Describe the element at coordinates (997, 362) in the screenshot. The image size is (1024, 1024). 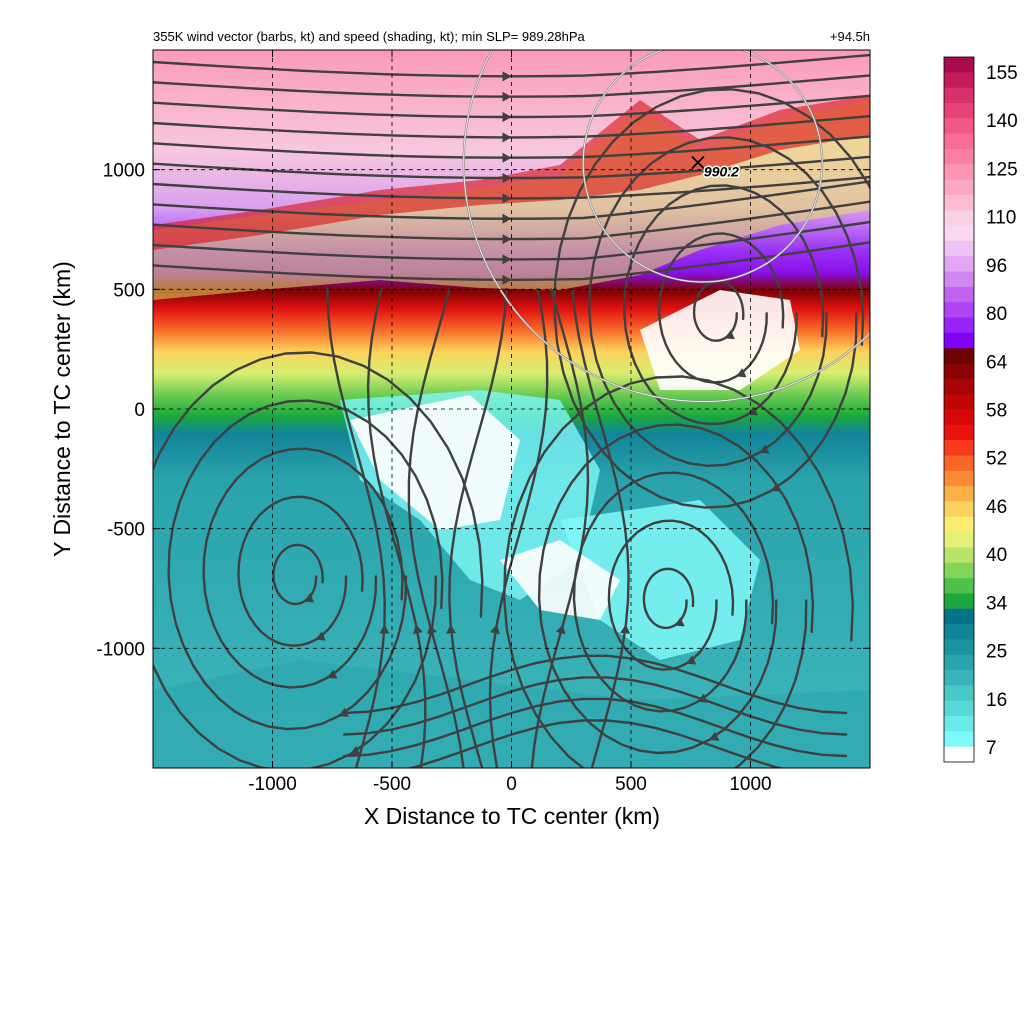
I see `colorbar-label: 64` at that location.